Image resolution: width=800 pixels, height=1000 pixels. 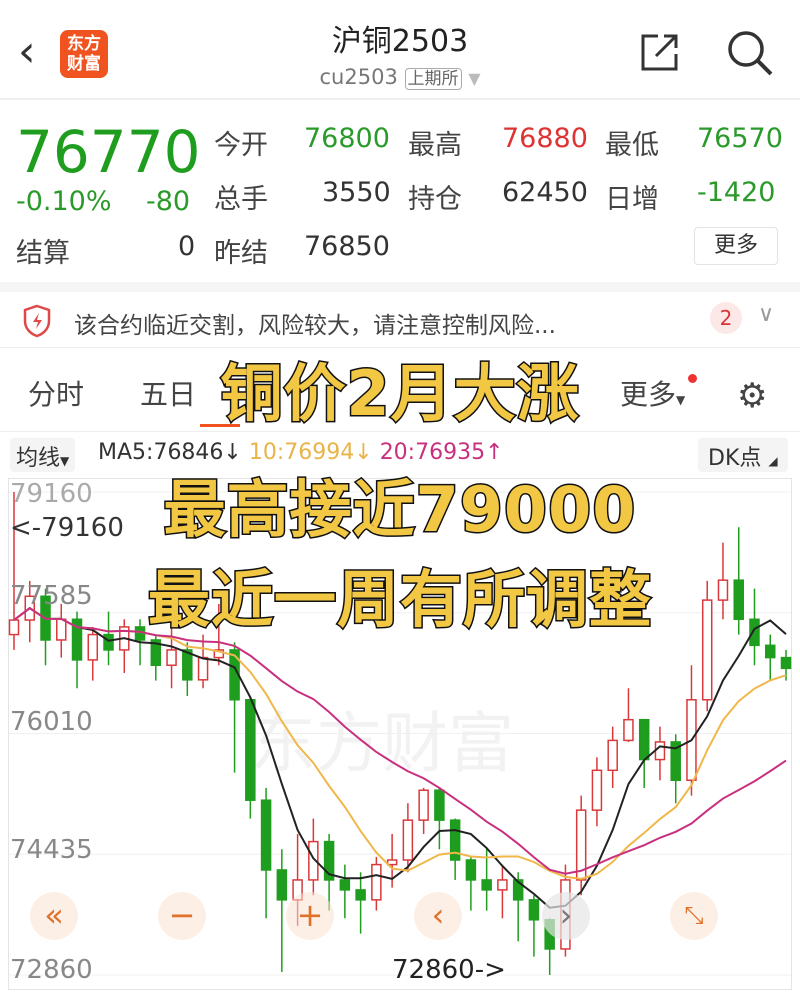 I want to click on caption-line: 最近一周有所调整, so click(x=399, y=599).